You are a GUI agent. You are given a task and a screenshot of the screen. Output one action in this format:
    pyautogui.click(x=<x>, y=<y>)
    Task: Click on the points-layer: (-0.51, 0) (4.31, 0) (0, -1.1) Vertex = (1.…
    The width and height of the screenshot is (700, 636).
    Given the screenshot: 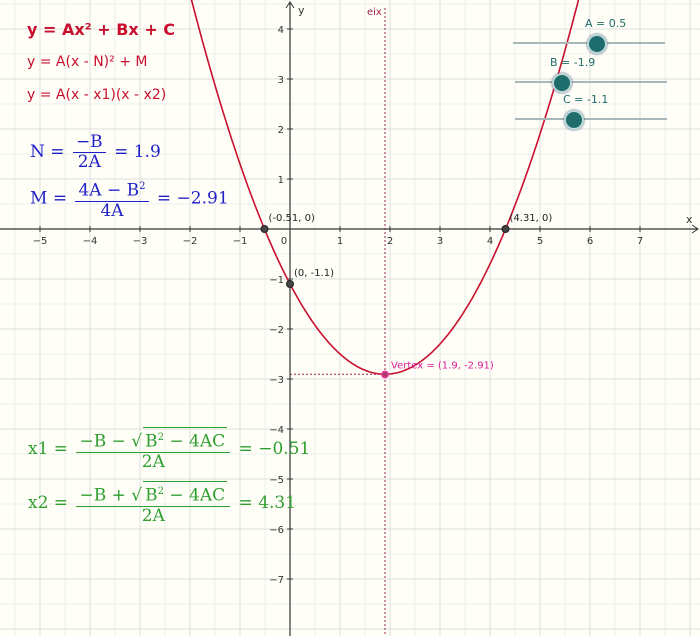 What is the action you would take?
    pyautogui.click(x=406, y=296)
    